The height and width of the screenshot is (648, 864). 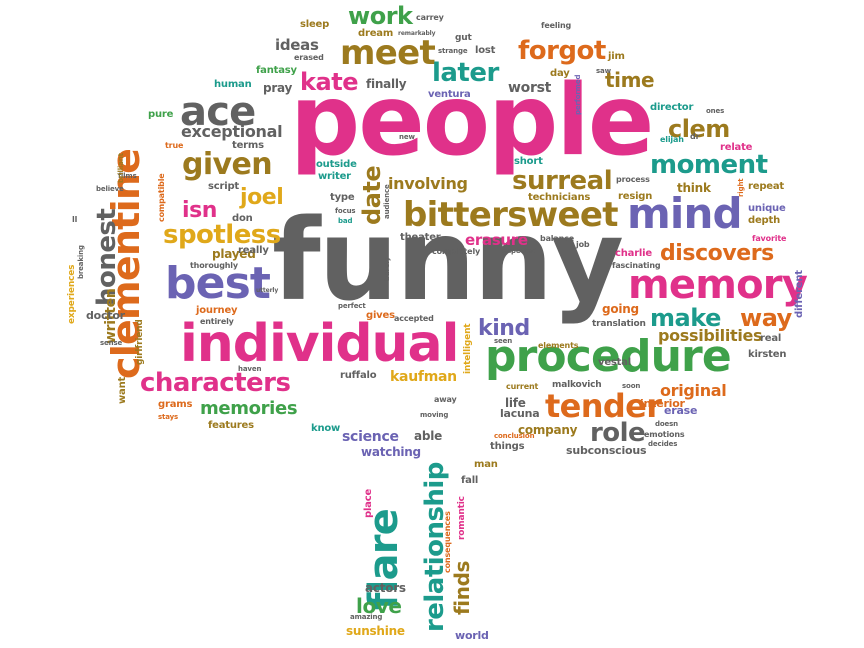 I want to click on word-life: life, so click(x=515, y=403).